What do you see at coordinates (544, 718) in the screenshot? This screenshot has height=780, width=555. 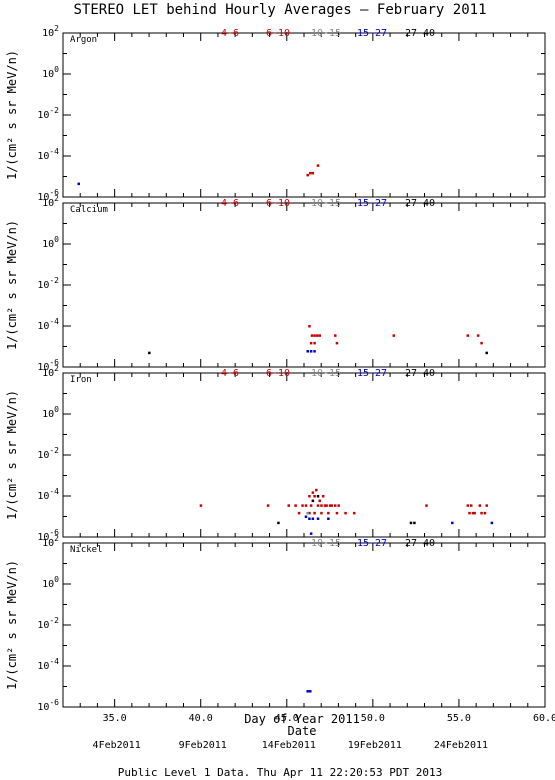 I see `x-tick-label: 60.0` at bounding box center [544, 718].